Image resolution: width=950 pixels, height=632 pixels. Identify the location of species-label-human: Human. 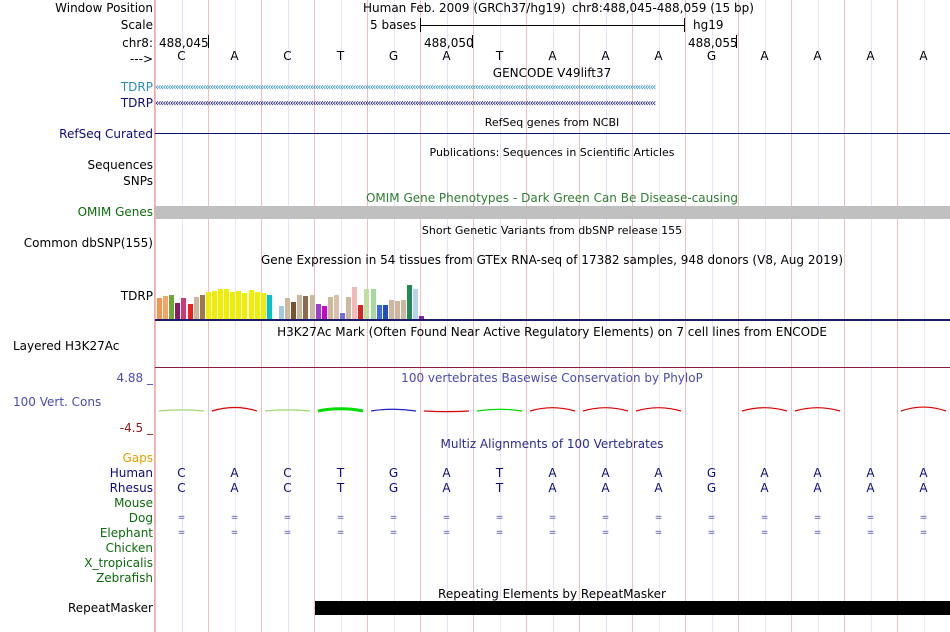
(131, 473).